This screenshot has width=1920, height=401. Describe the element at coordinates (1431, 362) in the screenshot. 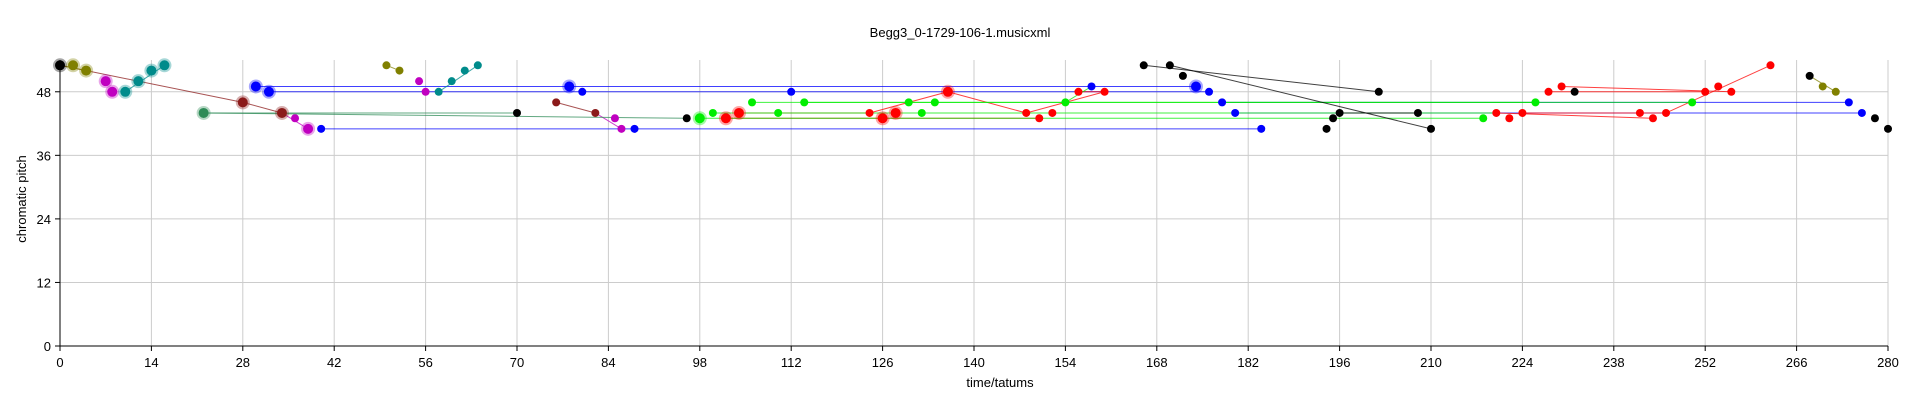

I see `x-tick-label: 210` at that location.